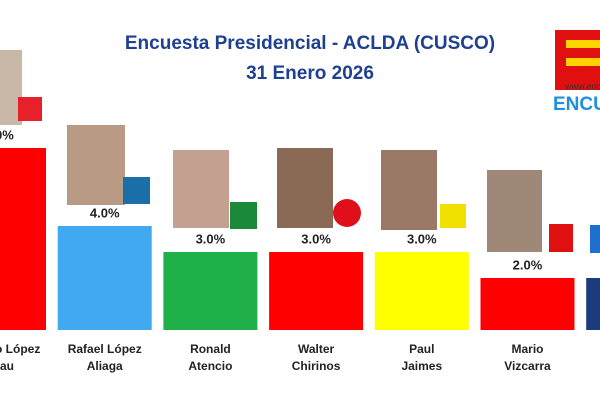  I want to click on x-tick-label: Chau, so click(7, 366).